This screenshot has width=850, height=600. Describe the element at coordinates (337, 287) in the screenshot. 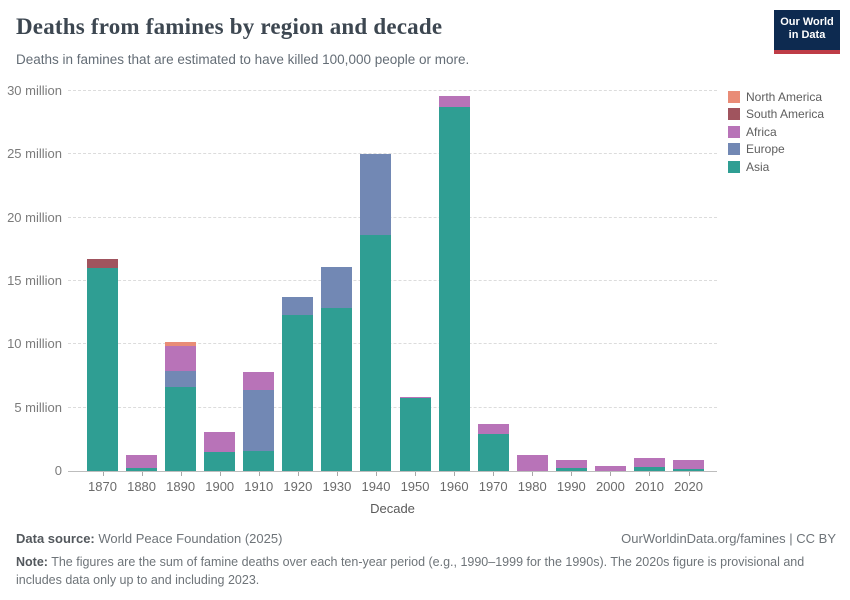

I see `bar-segment-1930-europe` at that location.